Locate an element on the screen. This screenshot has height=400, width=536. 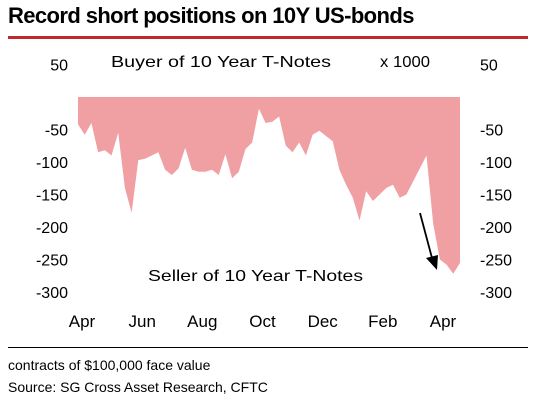
x-tick-label: Aug is located at coordinates (202, 321).